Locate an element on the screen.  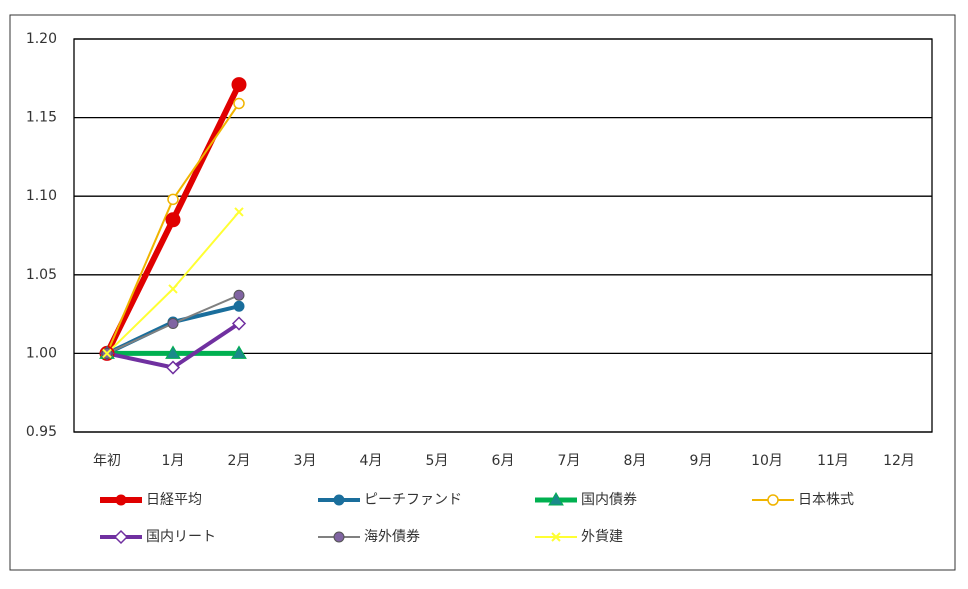
x-tick-label: 2月 is located at coordinates (239, 461).